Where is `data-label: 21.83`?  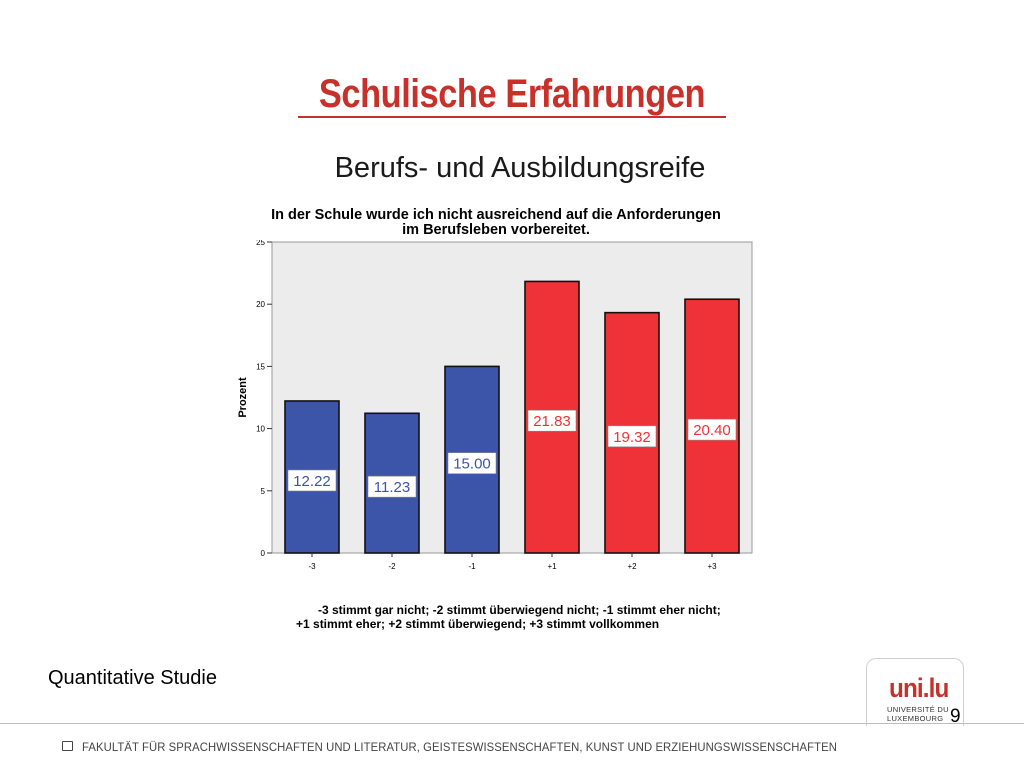 data-label: 21.83 is located at coordinates (552, 421).